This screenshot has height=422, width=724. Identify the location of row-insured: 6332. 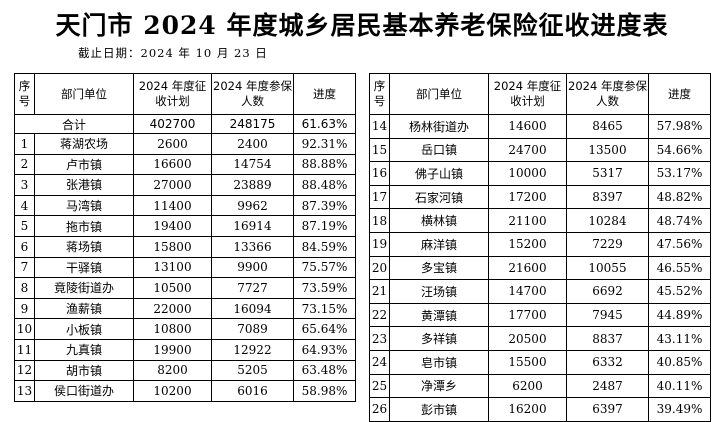
(607, 362).